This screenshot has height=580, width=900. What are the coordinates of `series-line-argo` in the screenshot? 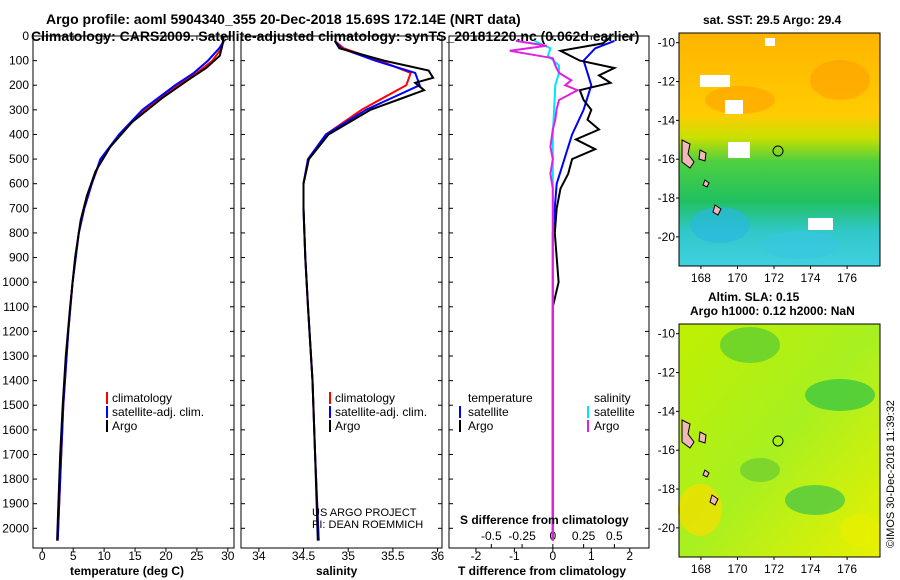 It's located at (368, 290).